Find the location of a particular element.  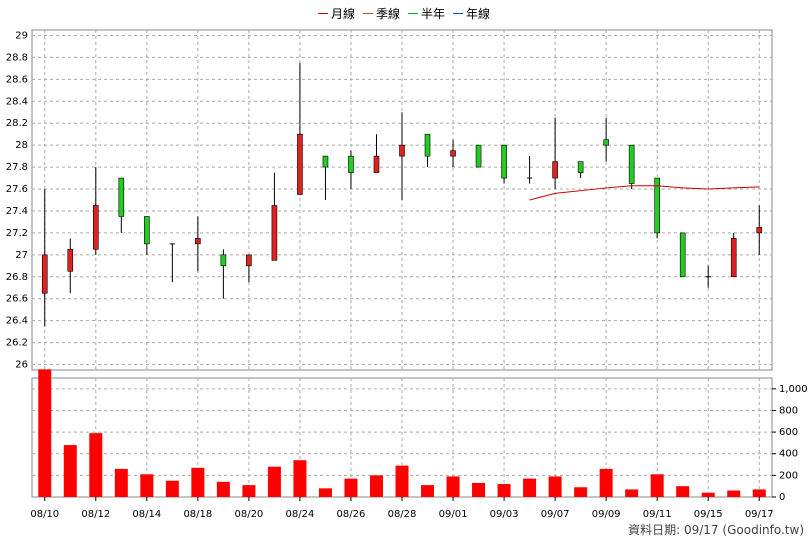

x-tick-label: 09/17 is located at coordinates (759, 514).